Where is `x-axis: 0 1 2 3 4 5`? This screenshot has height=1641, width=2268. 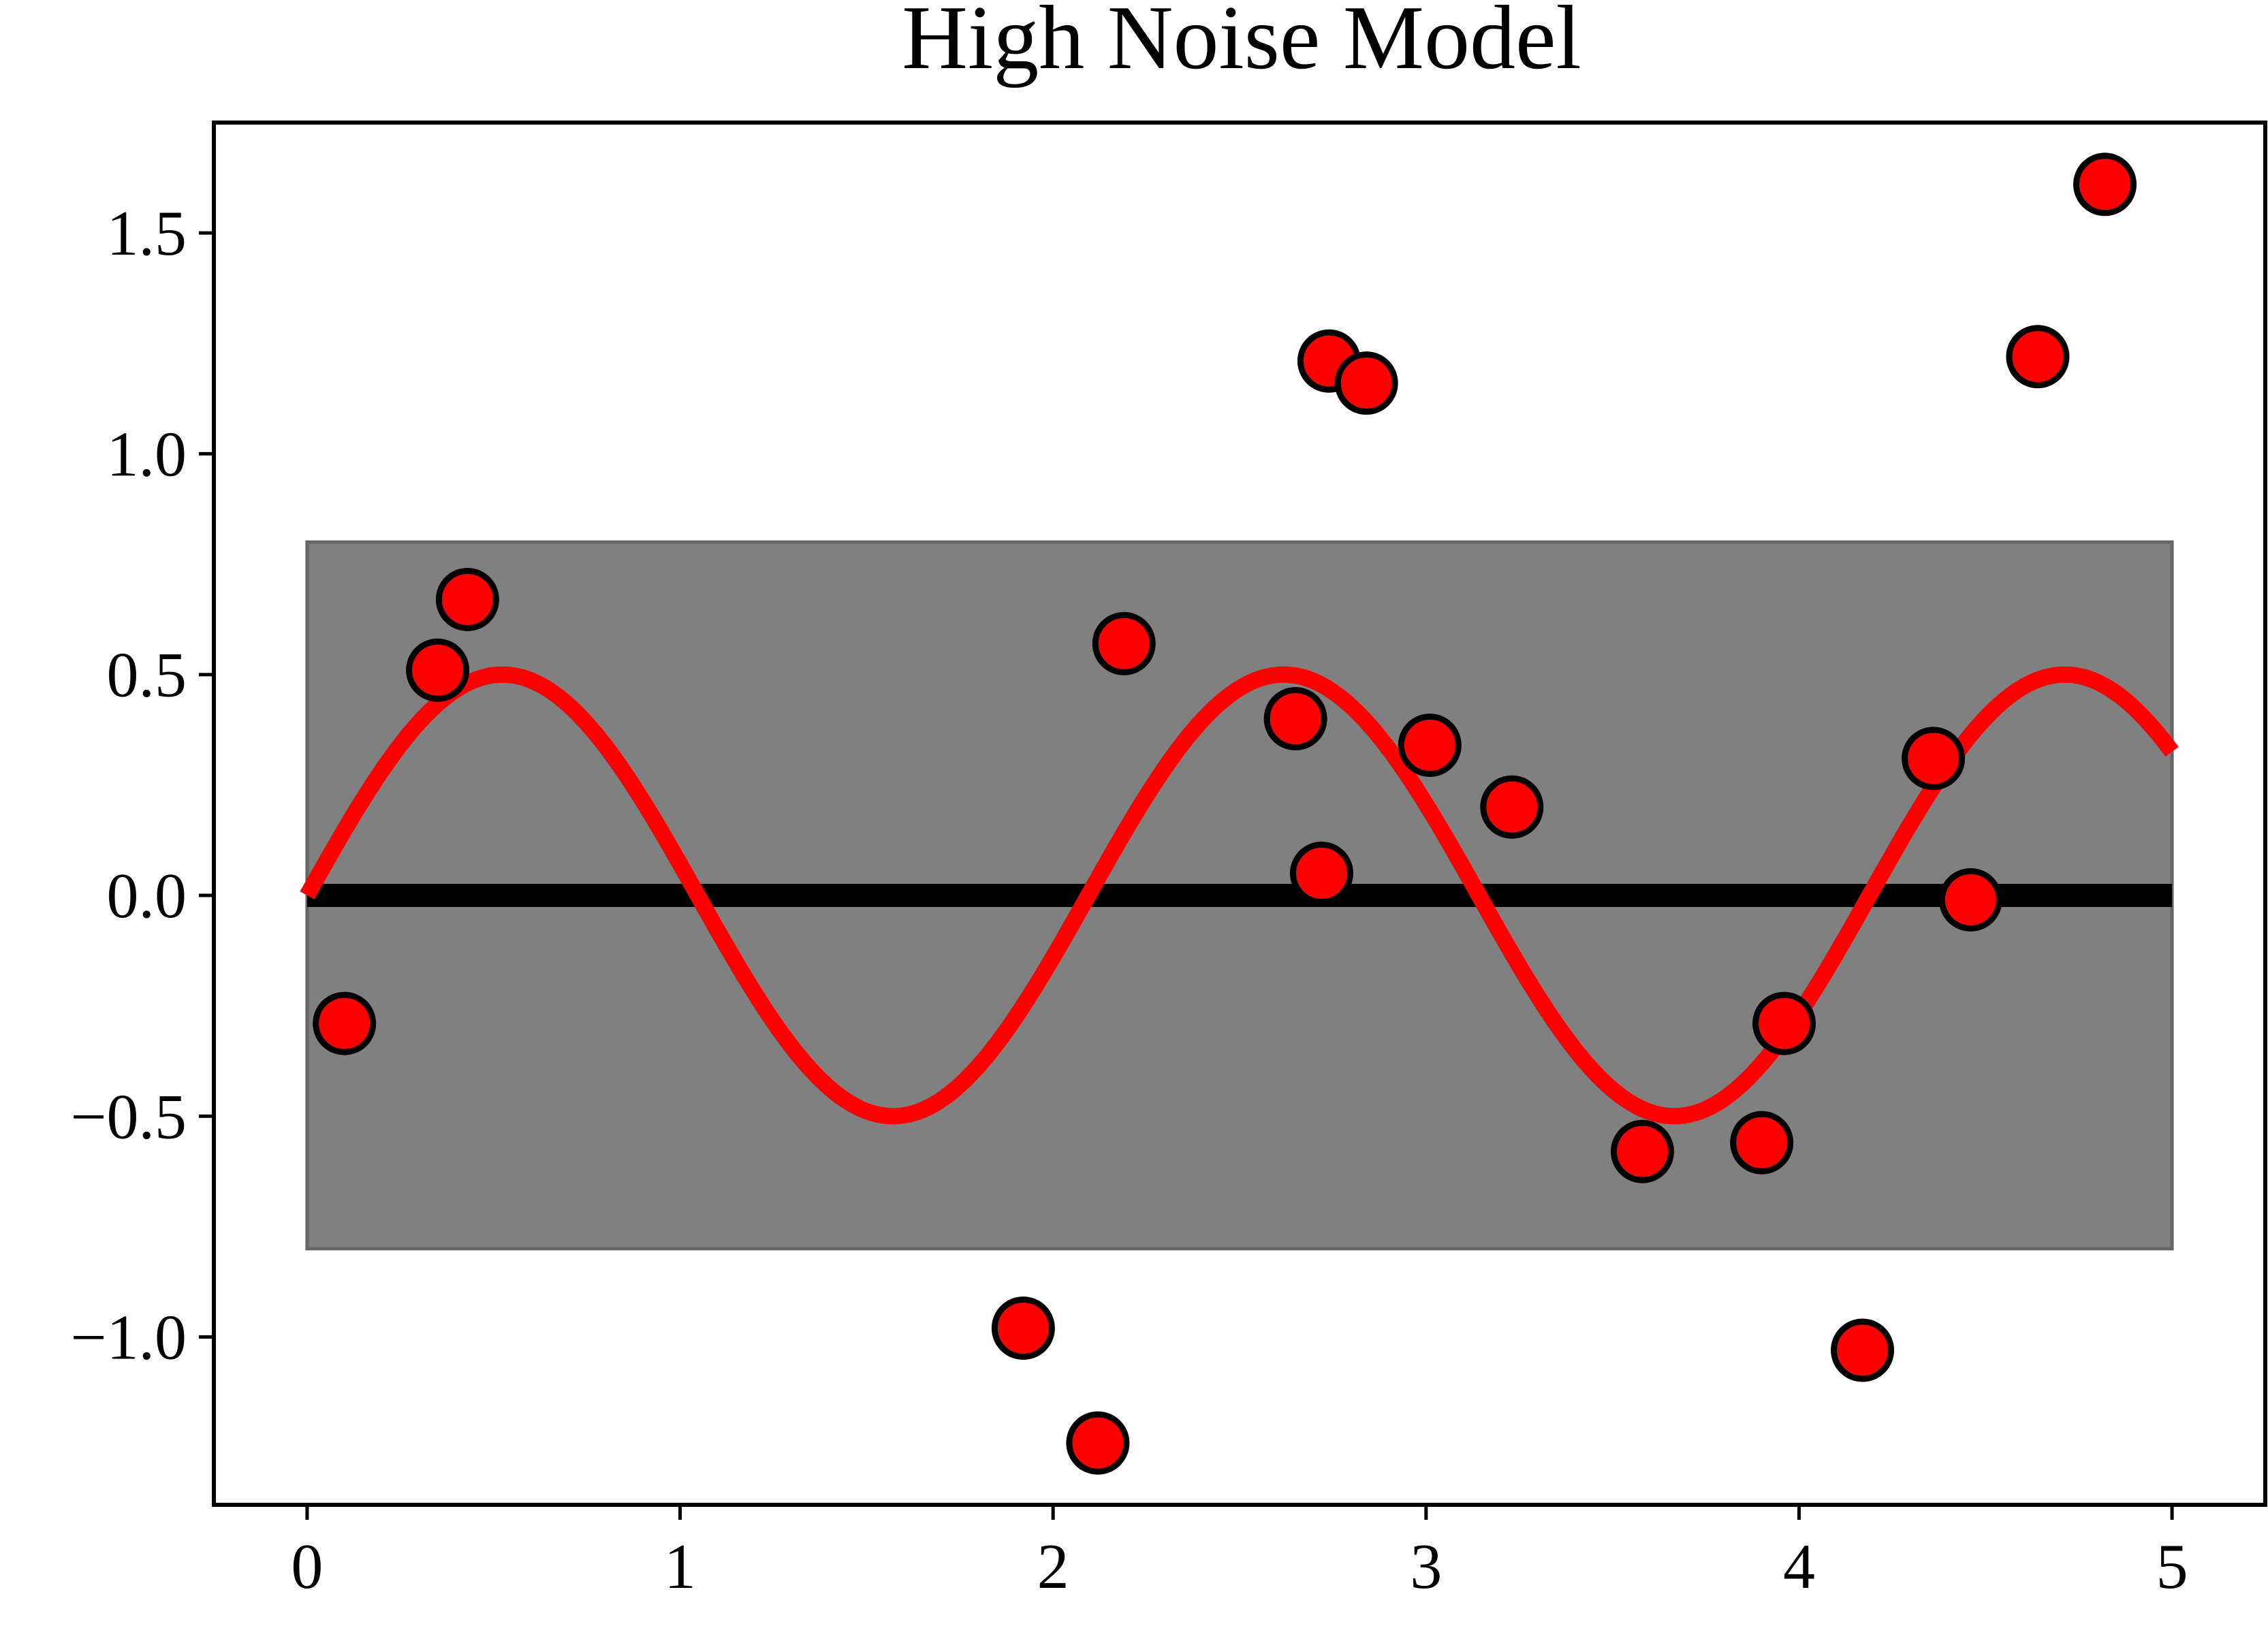 x-axis: 0 1 2 3 4 5 is located at coordinates (1239, 1553).